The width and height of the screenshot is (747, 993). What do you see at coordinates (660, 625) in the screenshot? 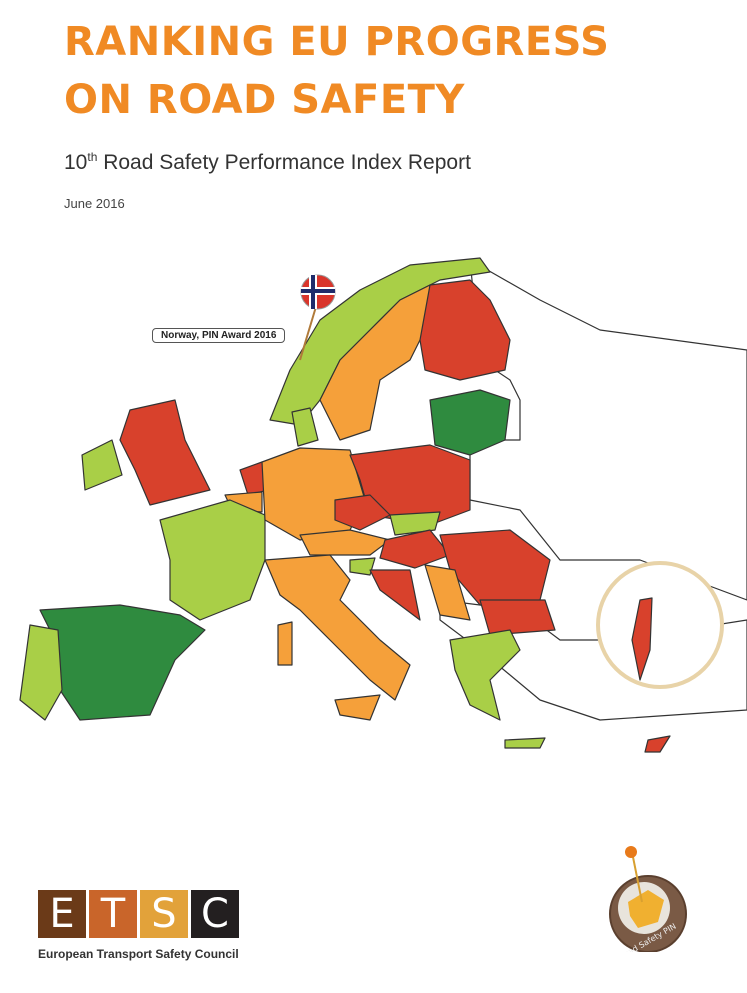
I see `israel-inset` at bounding box center [660, 625].